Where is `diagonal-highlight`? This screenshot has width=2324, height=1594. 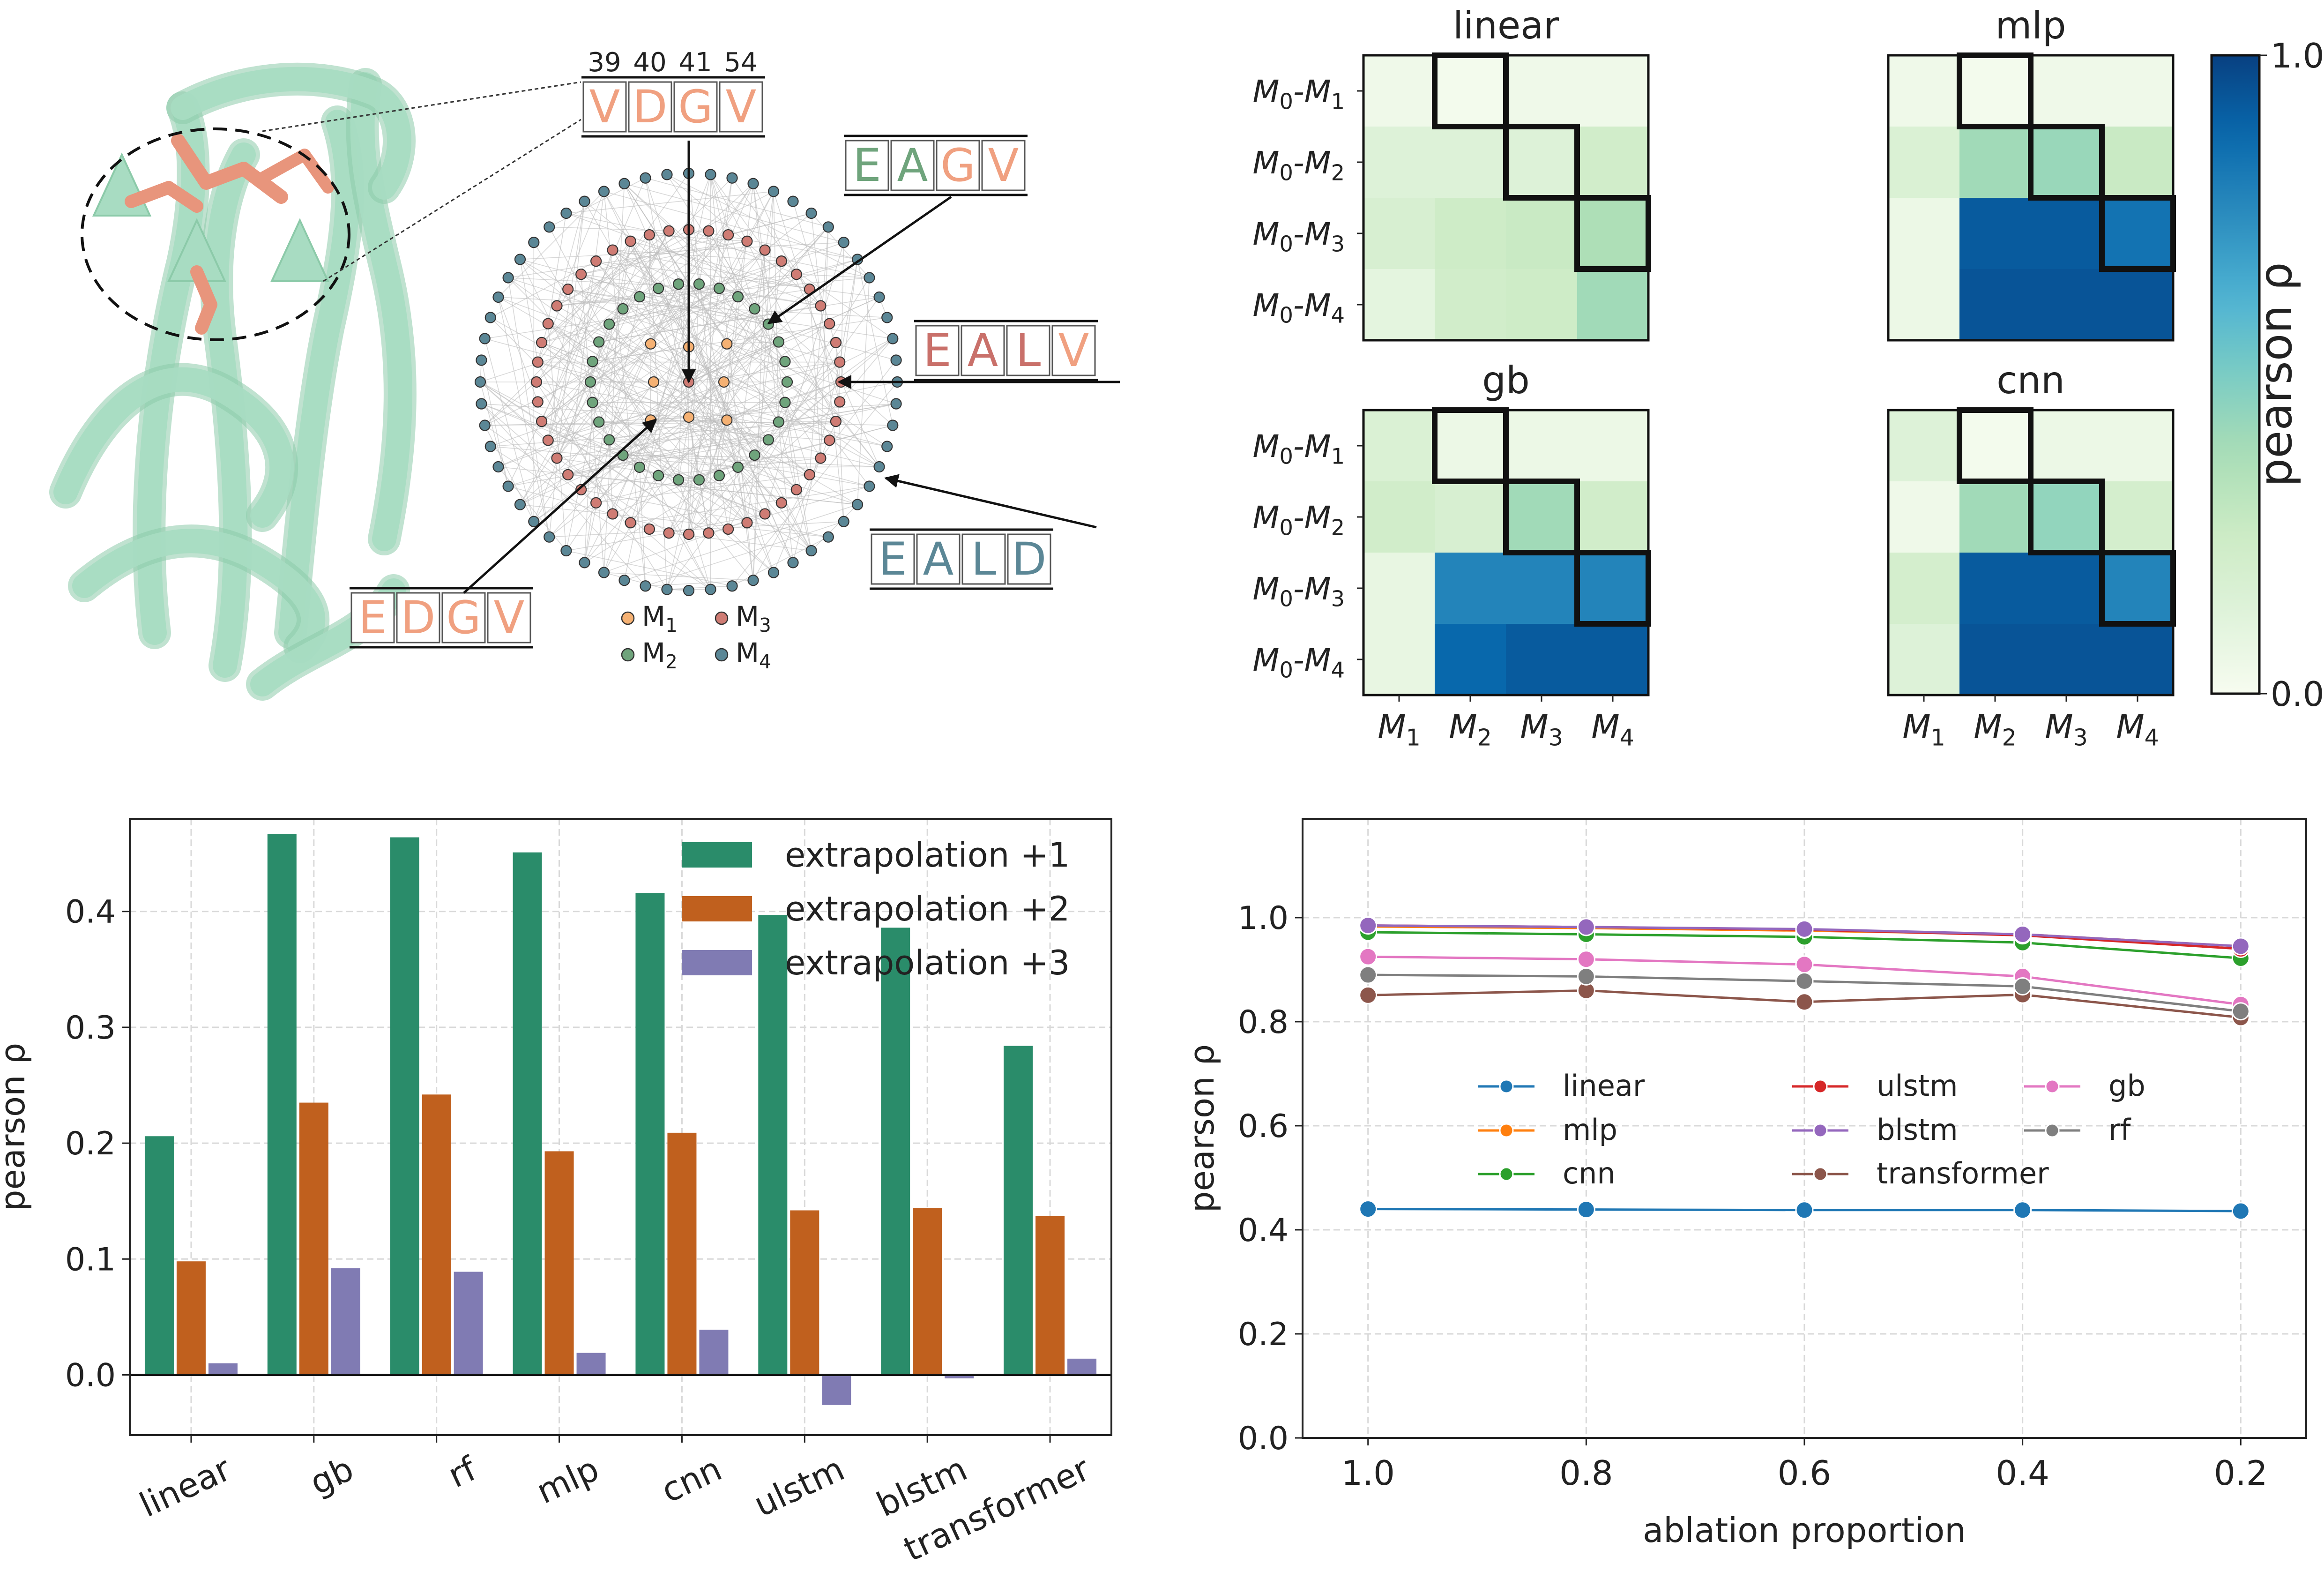 diagonal-highlight is located at coordinates (1541, 517).